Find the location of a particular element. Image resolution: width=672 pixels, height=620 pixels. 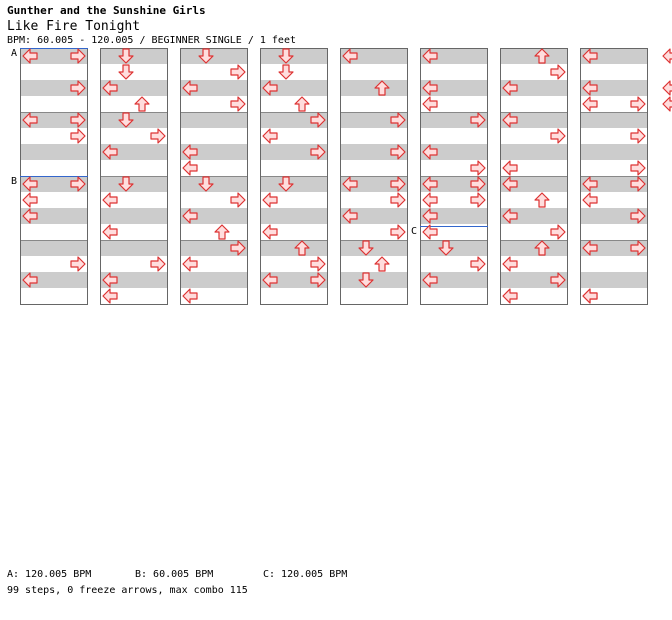

artist-name: Gunther and the Sunshine Girls is located at coordinates (106, 10).